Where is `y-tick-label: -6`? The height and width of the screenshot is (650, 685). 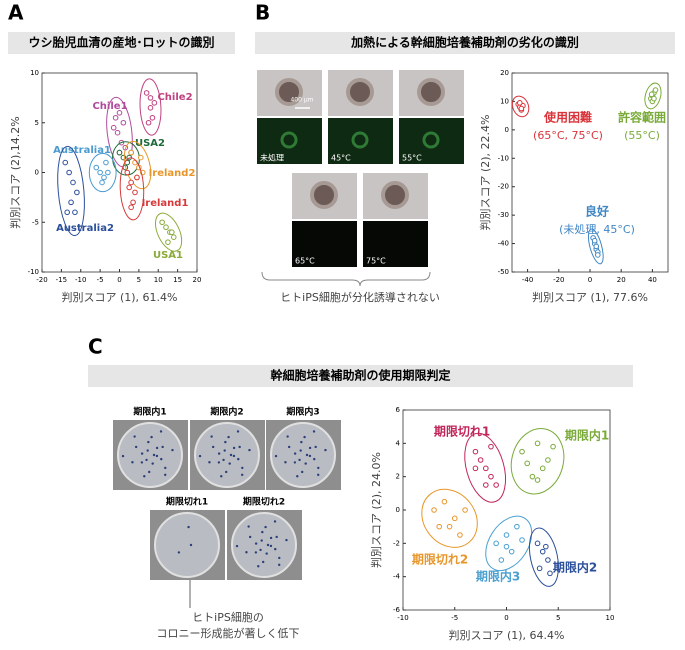 y-tick-label: -6 is located at coordinates (397, 610).